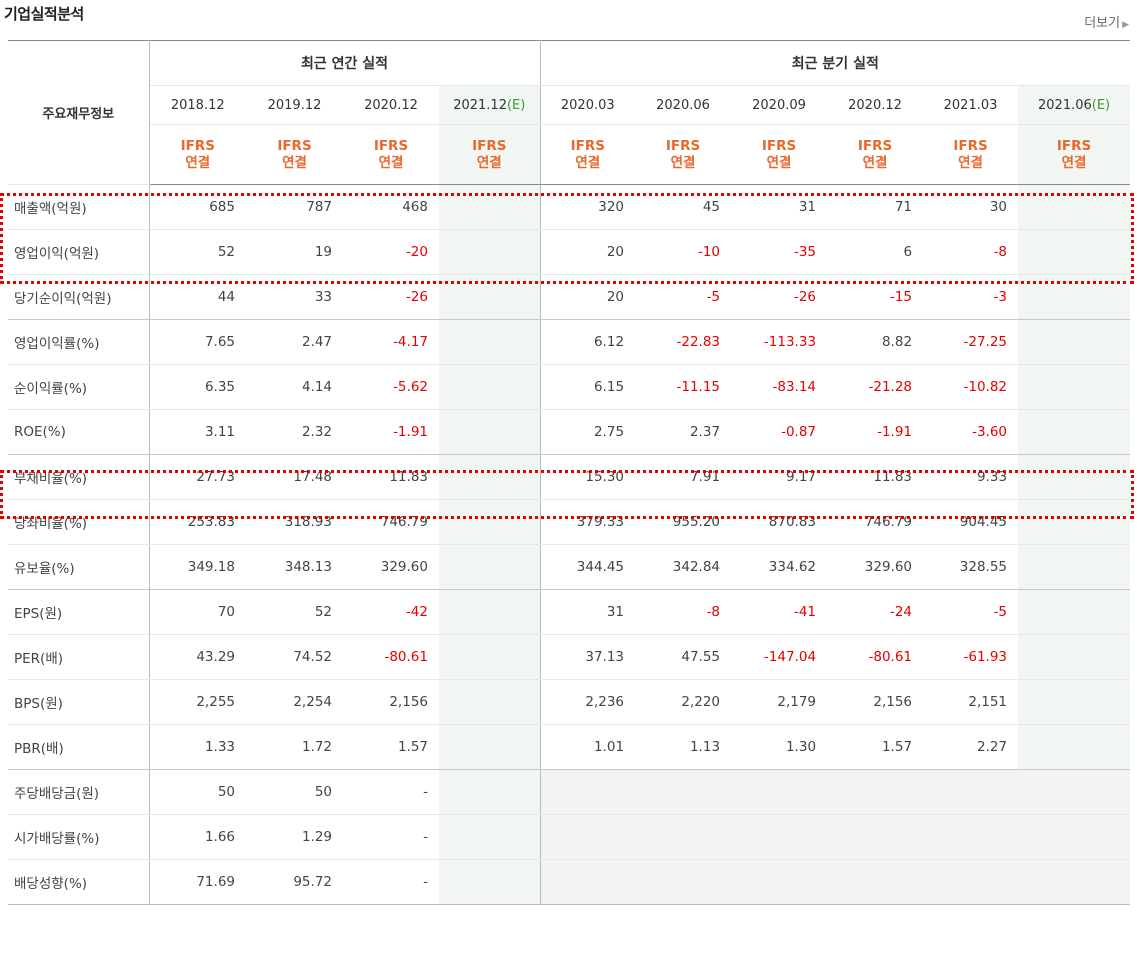 Image resolution: width=1137 pixels, height=961 pixels. What do you see at coordinates (294, 432) in the screenshot?
I see `value-cell: 2.32` at bounding box center [294, 432].